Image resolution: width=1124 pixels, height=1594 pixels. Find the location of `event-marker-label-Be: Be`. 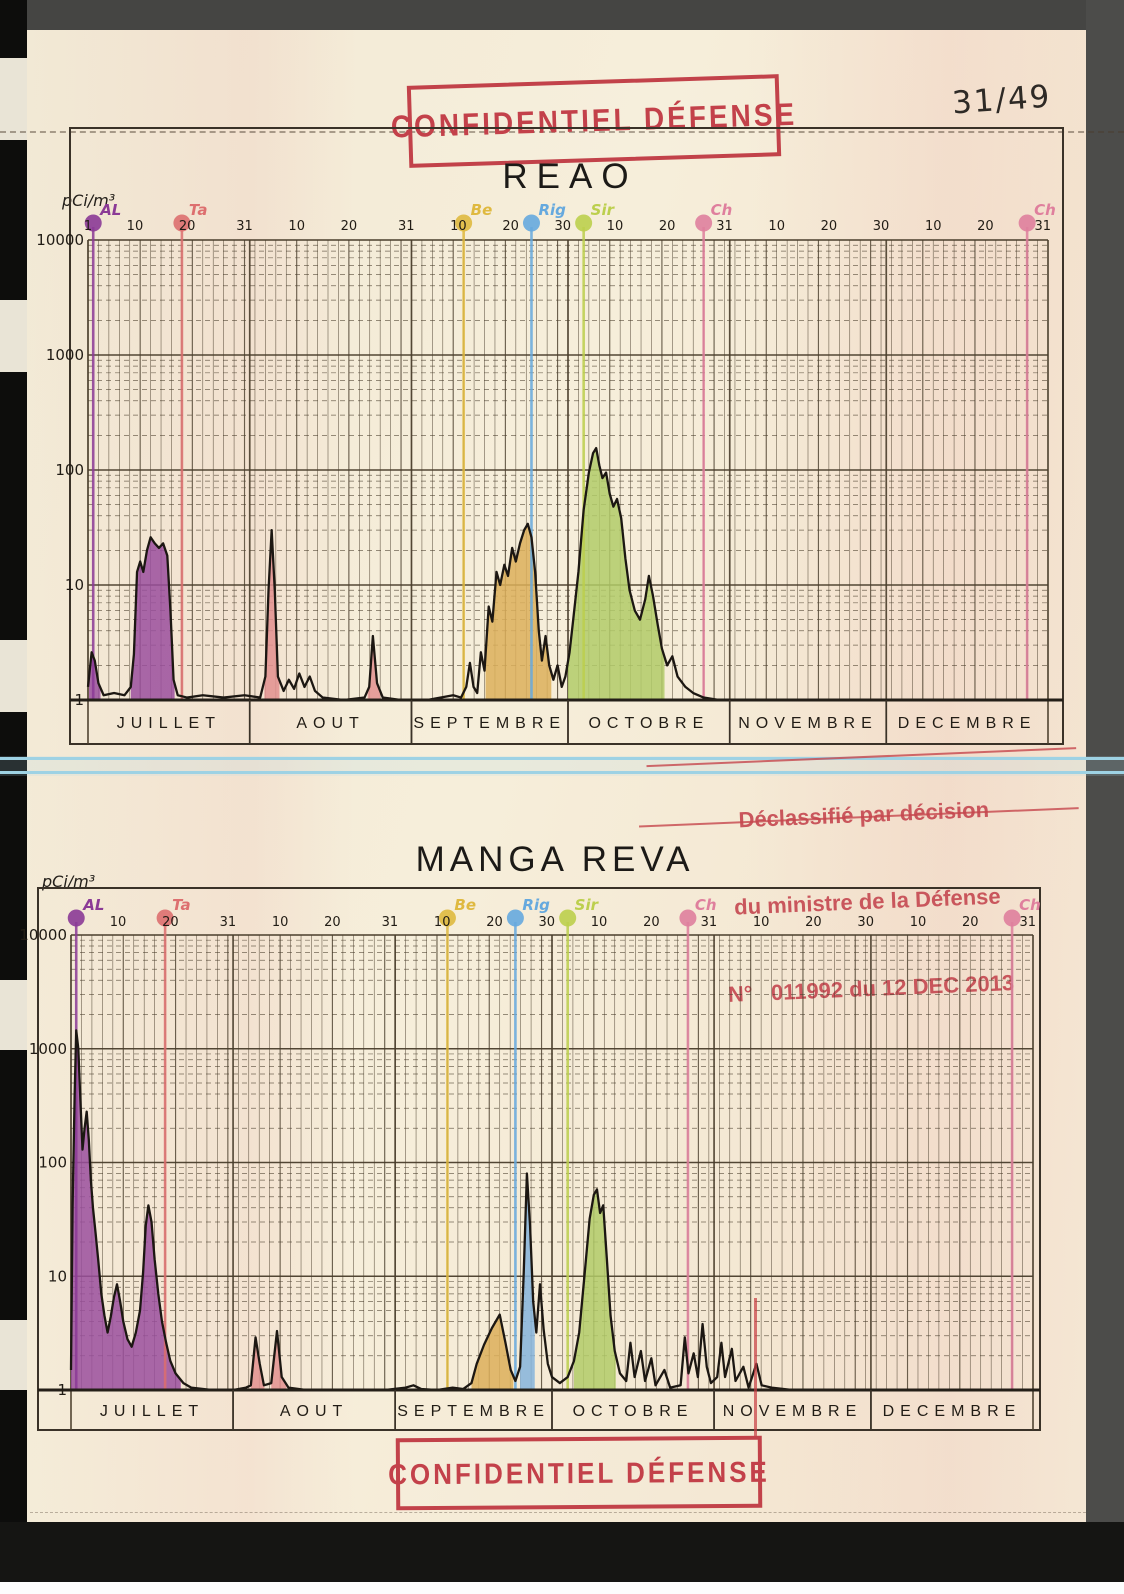

event-marker-label-Be: Be is located at coordinates (465, 905).